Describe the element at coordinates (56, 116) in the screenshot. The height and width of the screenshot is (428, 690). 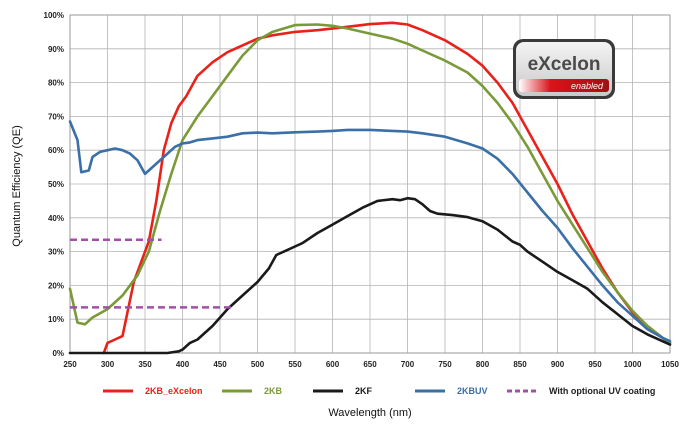
I see `y-tick-label: 70%` at that location.